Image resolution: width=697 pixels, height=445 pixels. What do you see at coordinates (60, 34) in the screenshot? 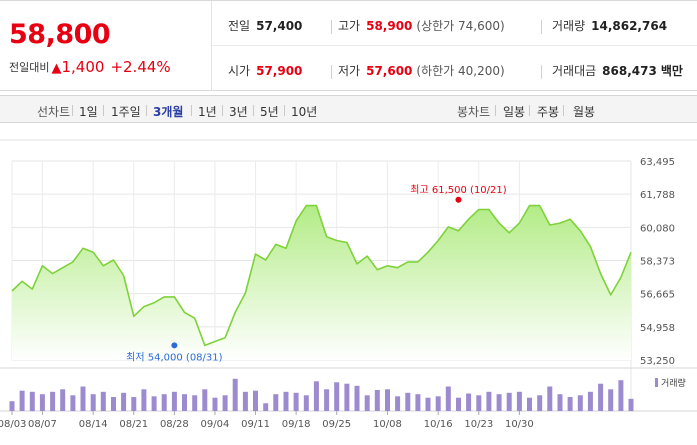
I see `current-price: 58,800` at bounding box center [60, 34].